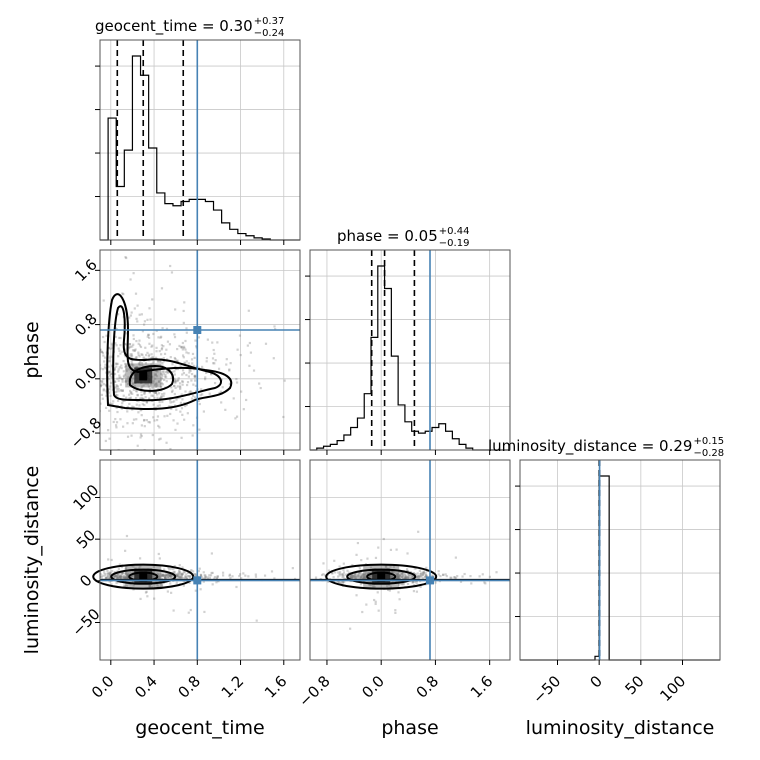 This screenshot has width=760, height=760. What do you see at coordinates (276, 687) in the screenshot?
I see `tick-label-x-geocent_time-4: 1.6` at bounding box center [276, 687].